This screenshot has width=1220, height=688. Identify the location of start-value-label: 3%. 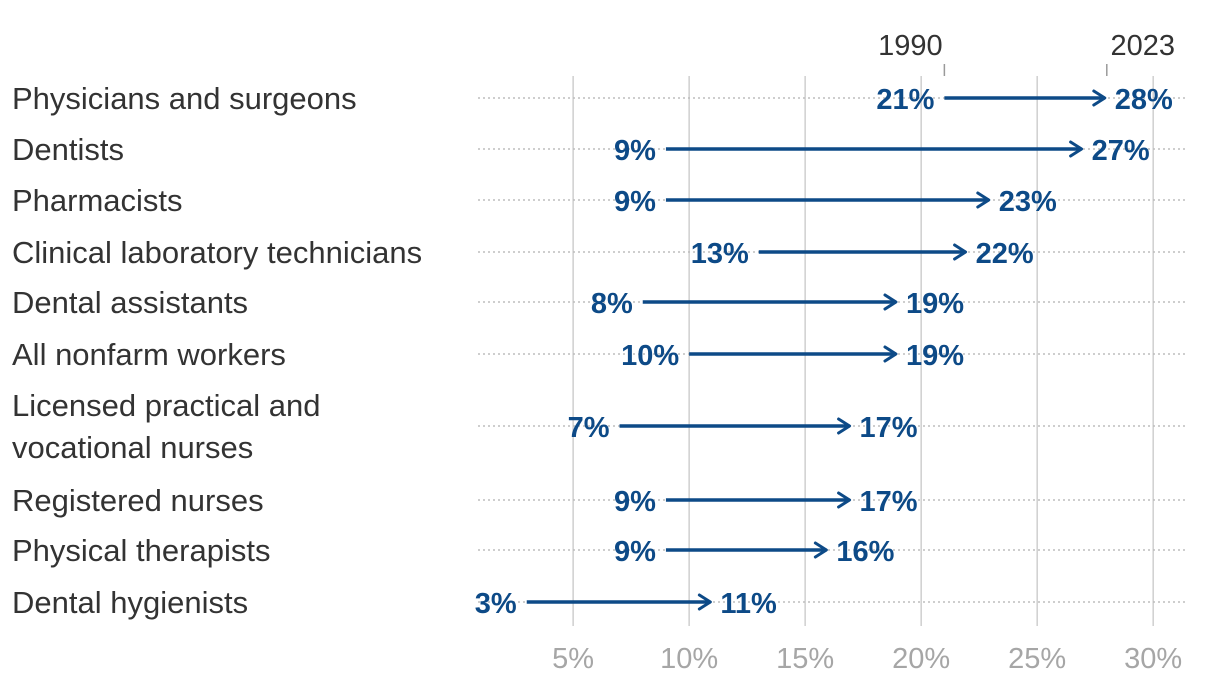
(496, 604).